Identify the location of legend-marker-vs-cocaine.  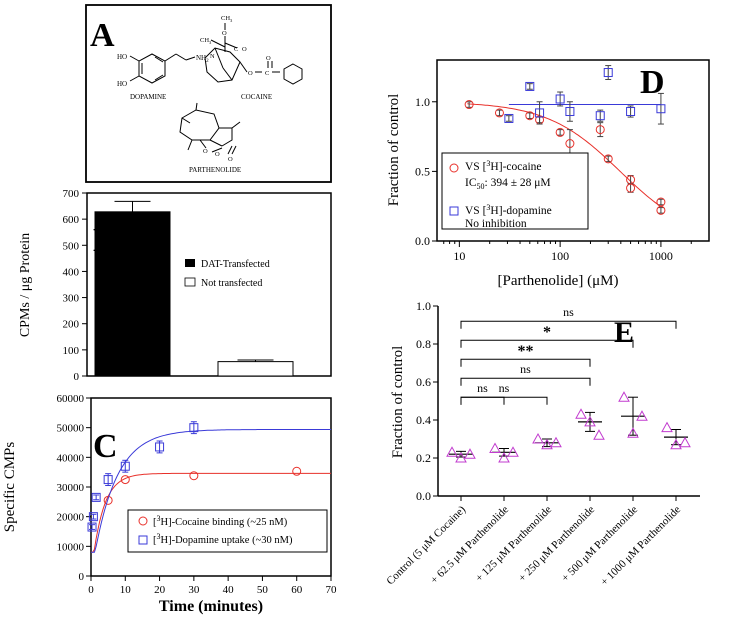
(454, 168).